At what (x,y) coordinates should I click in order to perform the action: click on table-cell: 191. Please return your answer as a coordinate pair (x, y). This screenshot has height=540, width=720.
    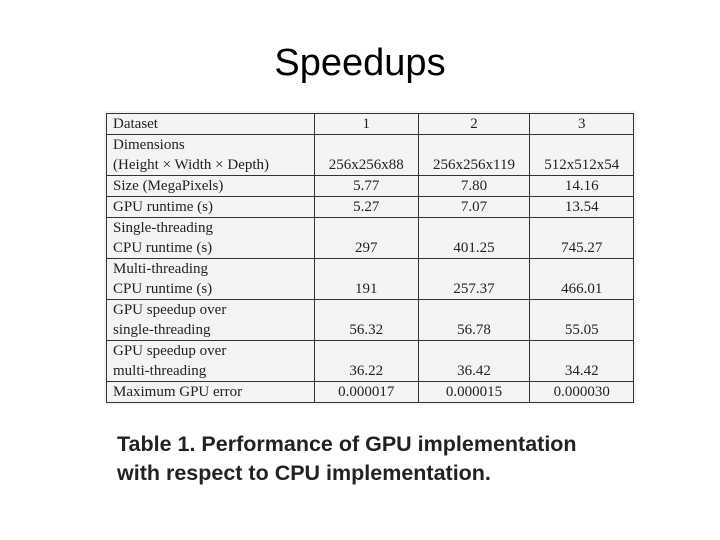
    Looking at the image, I should click on (366, 279).